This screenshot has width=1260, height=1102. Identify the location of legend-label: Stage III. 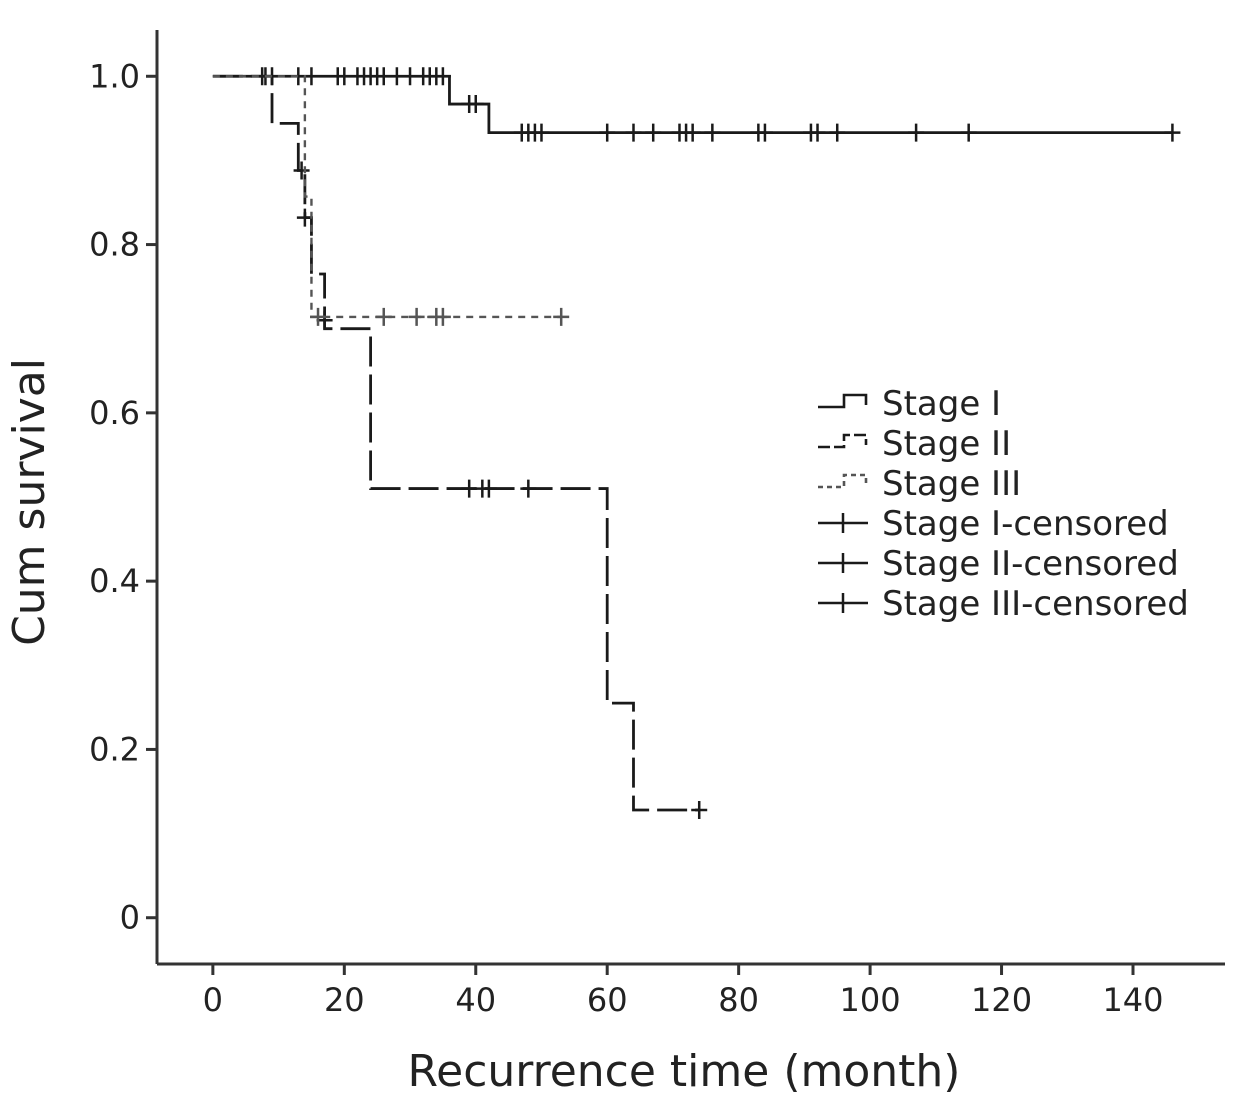
(951, 484).